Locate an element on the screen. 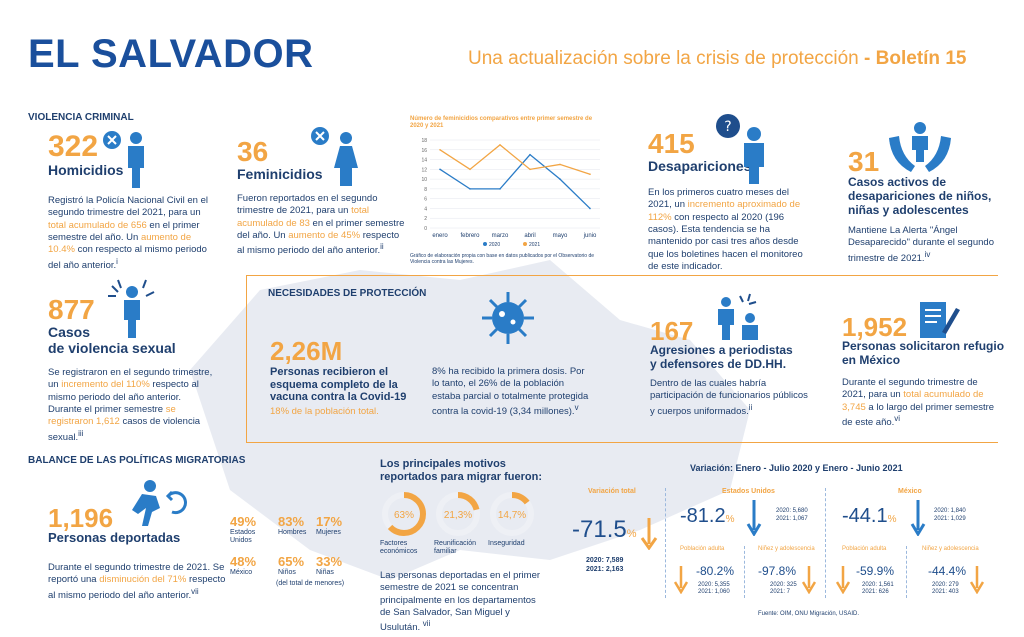  homicidios-block: 322 Homicidios is located at coordinates (133, 154).